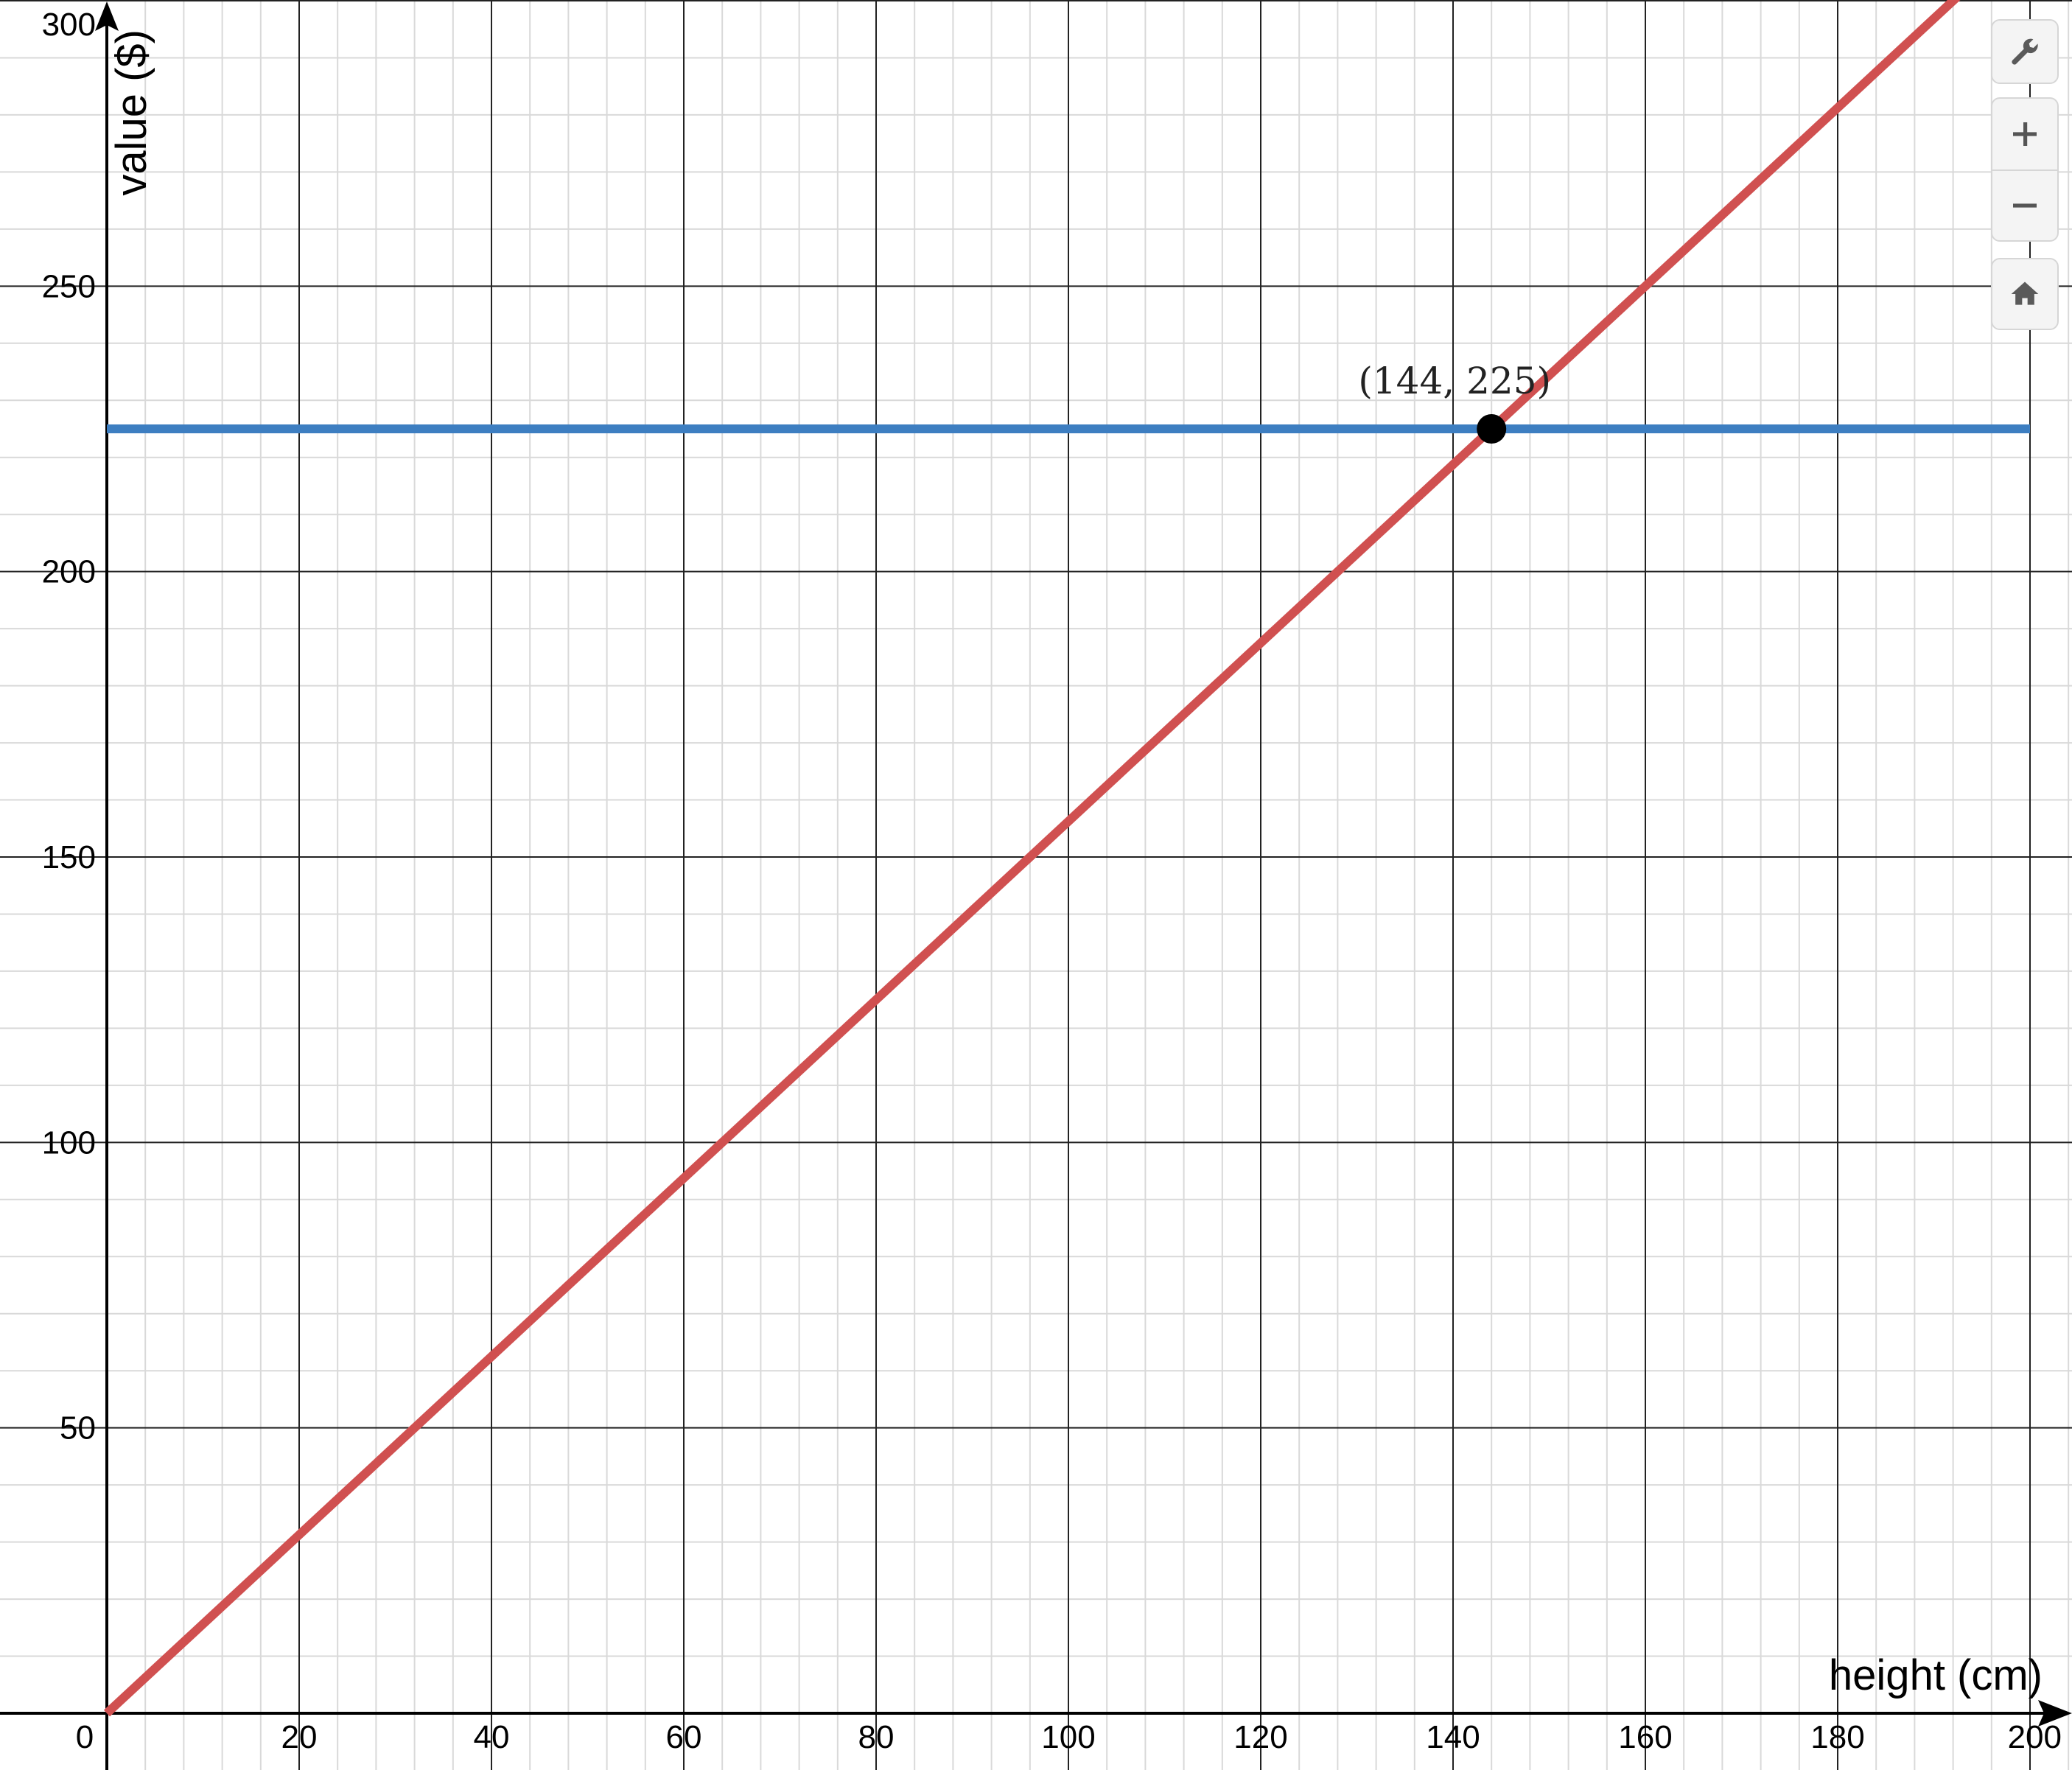 The height and width of the screenshot is (1770, 2072). Describe the element at coordinates (1453, 1737) in the screenshot. I see `x-tick-label: 140` at that location.